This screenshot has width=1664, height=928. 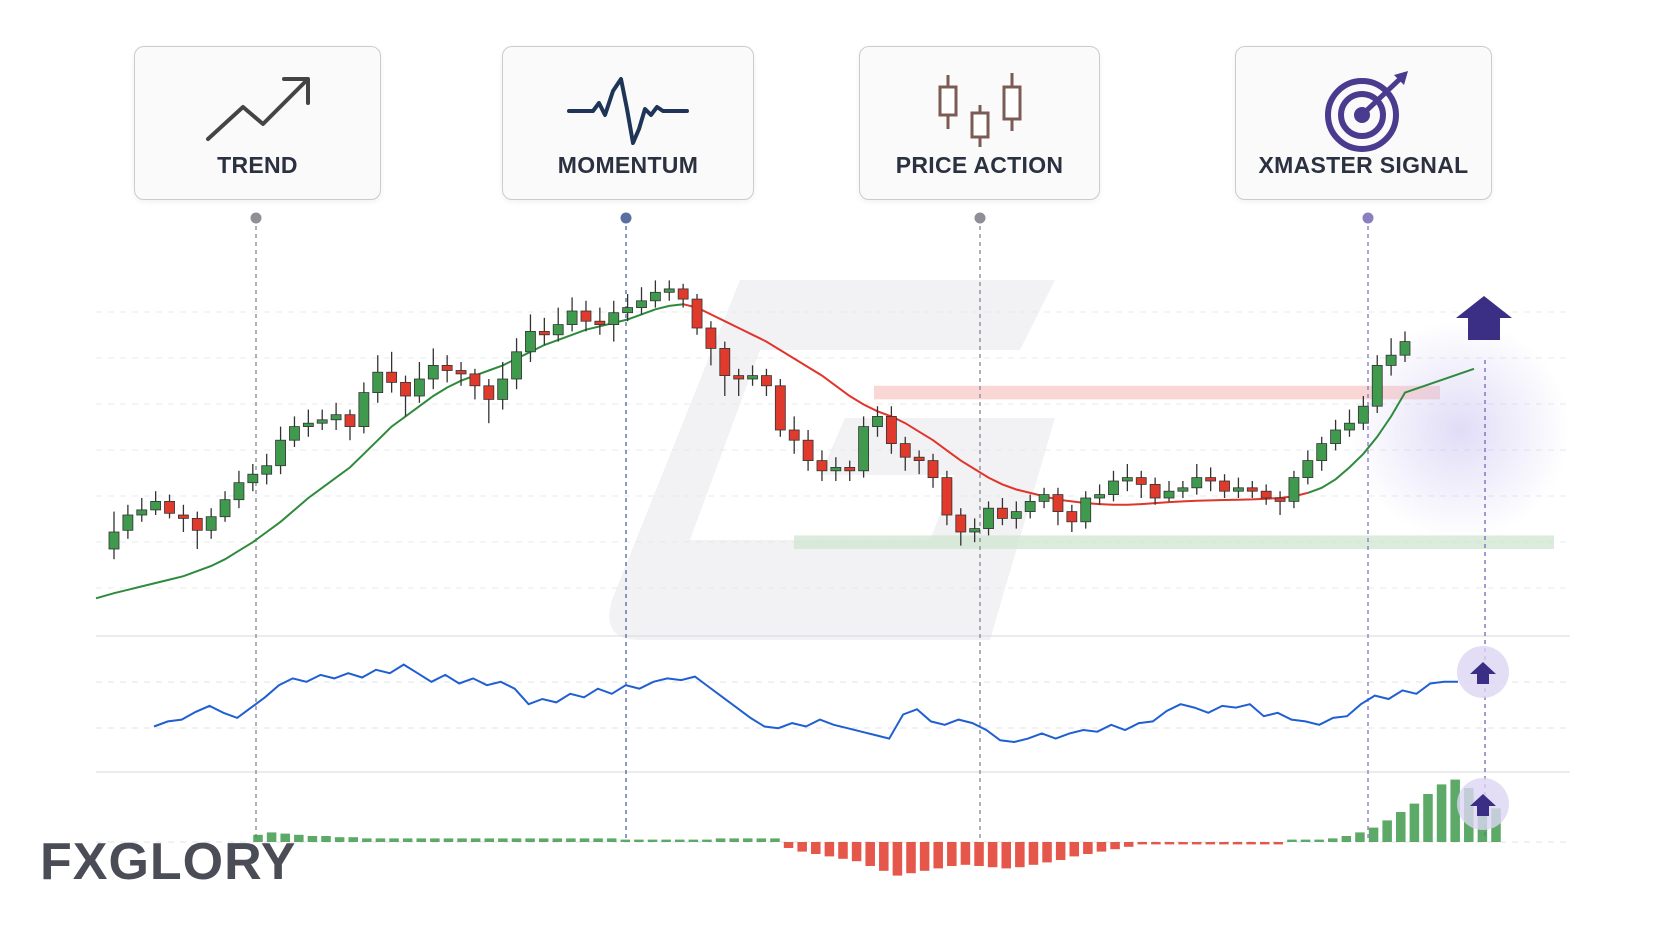 I want to click on signal-arrow-up, so click(x=1484, y=318).